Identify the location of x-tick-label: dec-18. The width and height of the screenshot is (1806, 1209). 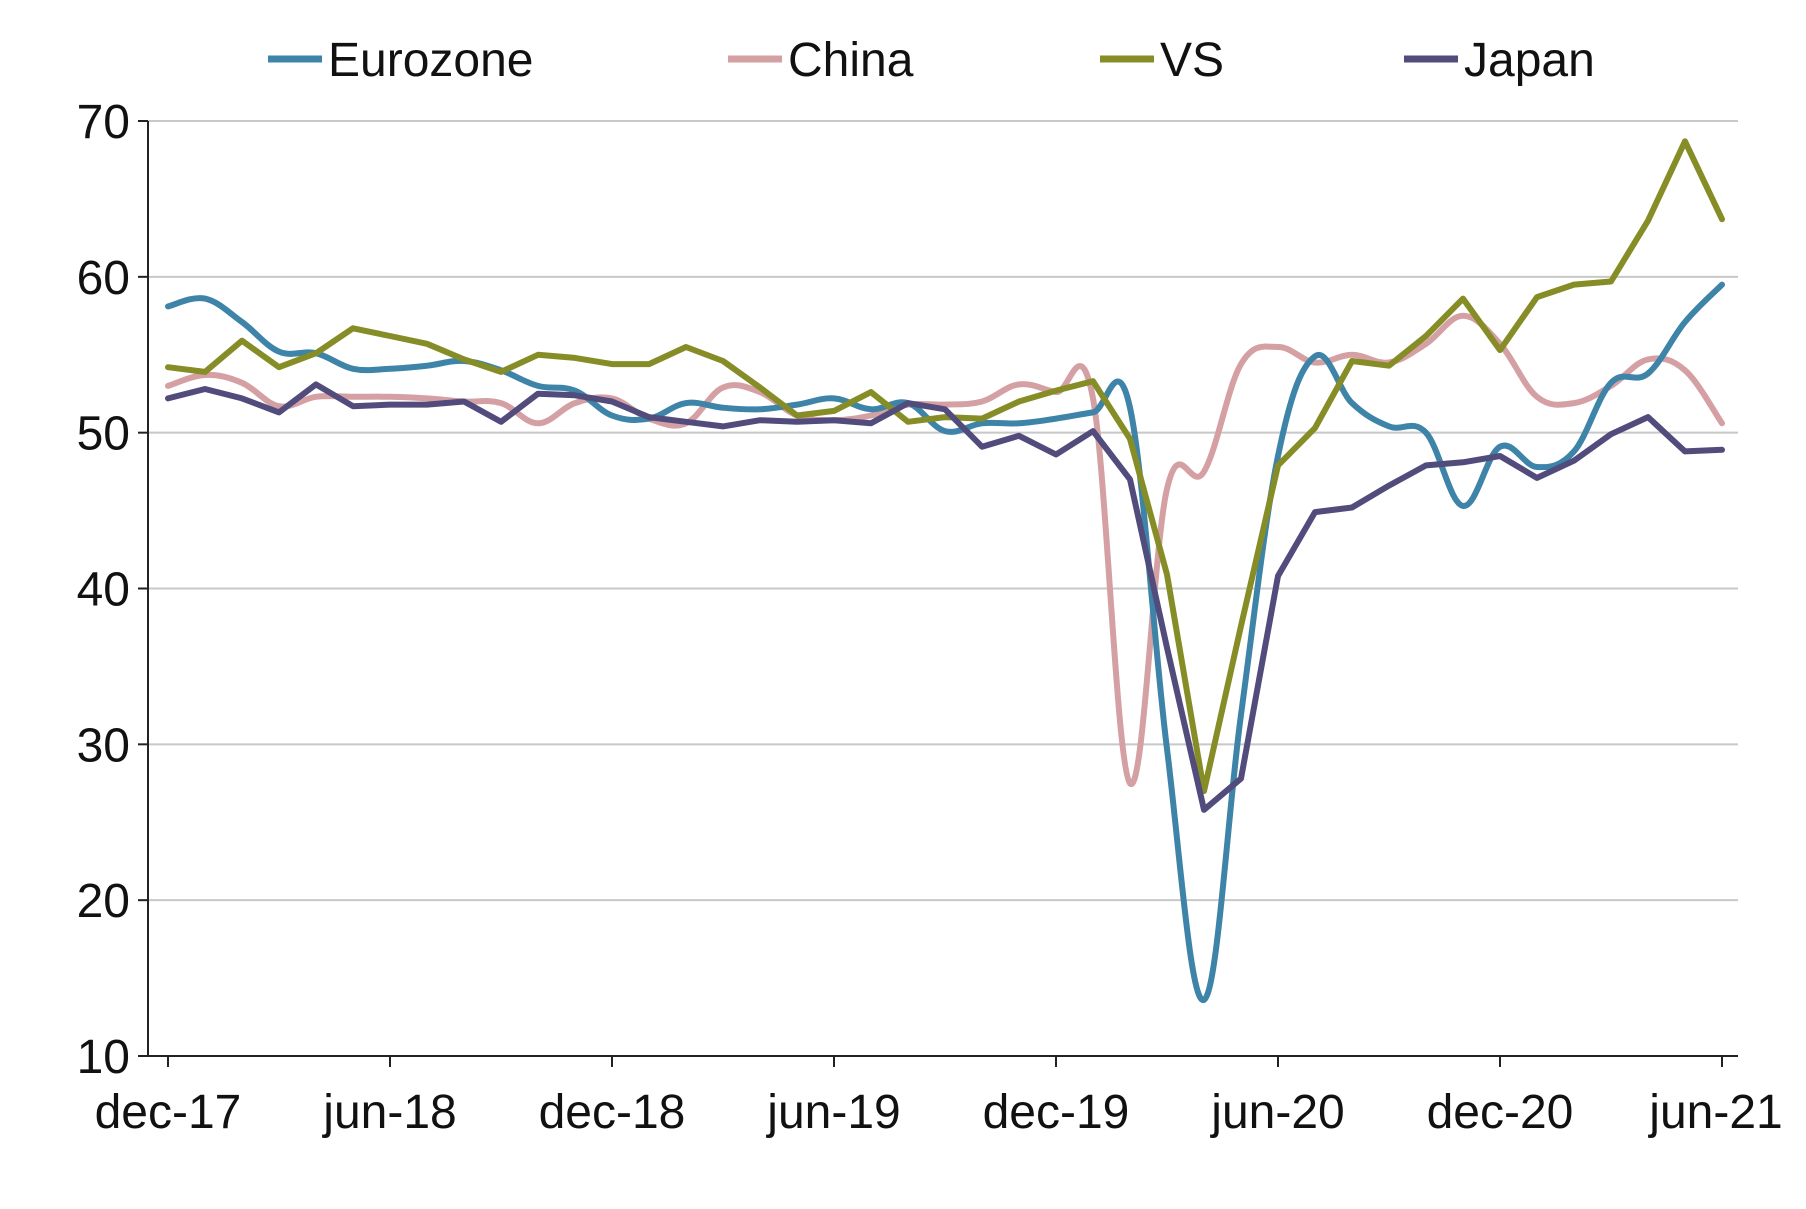
(612, 1112).